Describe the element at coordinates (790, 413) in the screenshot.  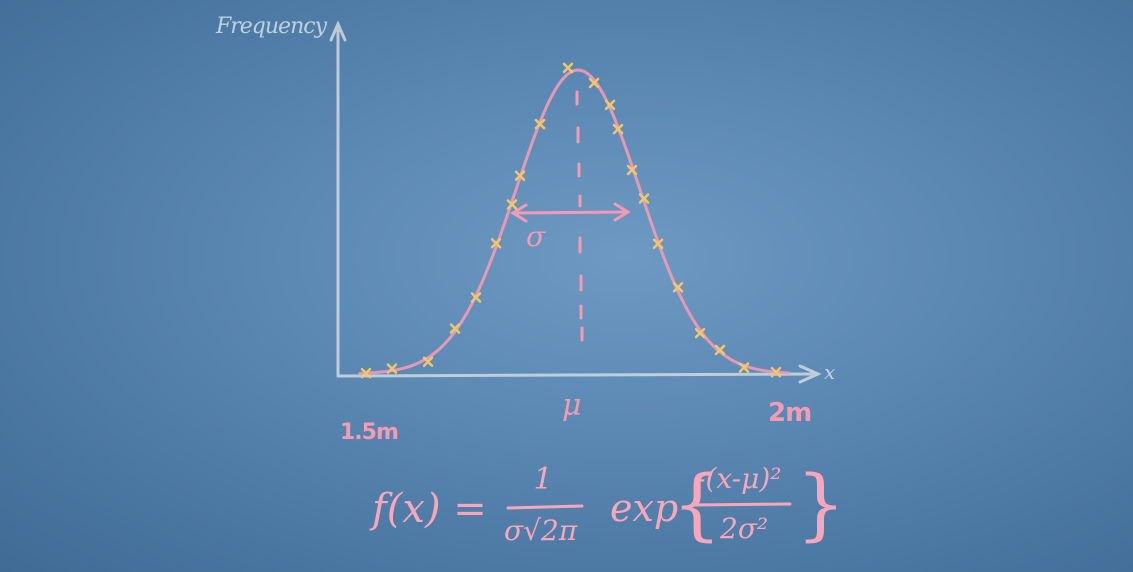
I see `x-max-label: 2m` at that location.